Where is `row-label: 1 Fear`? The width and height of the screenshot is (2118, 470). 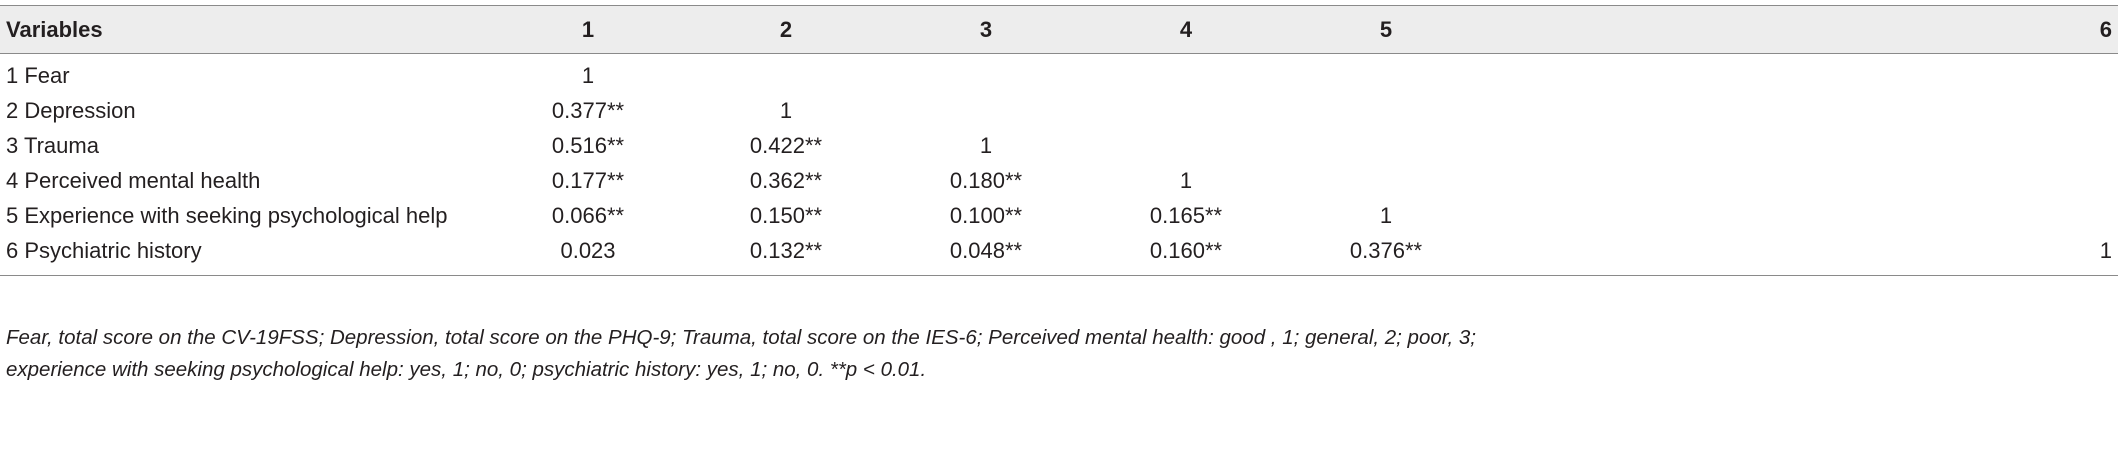 row-label: 1 Fear is located at coordinates (38, 76).